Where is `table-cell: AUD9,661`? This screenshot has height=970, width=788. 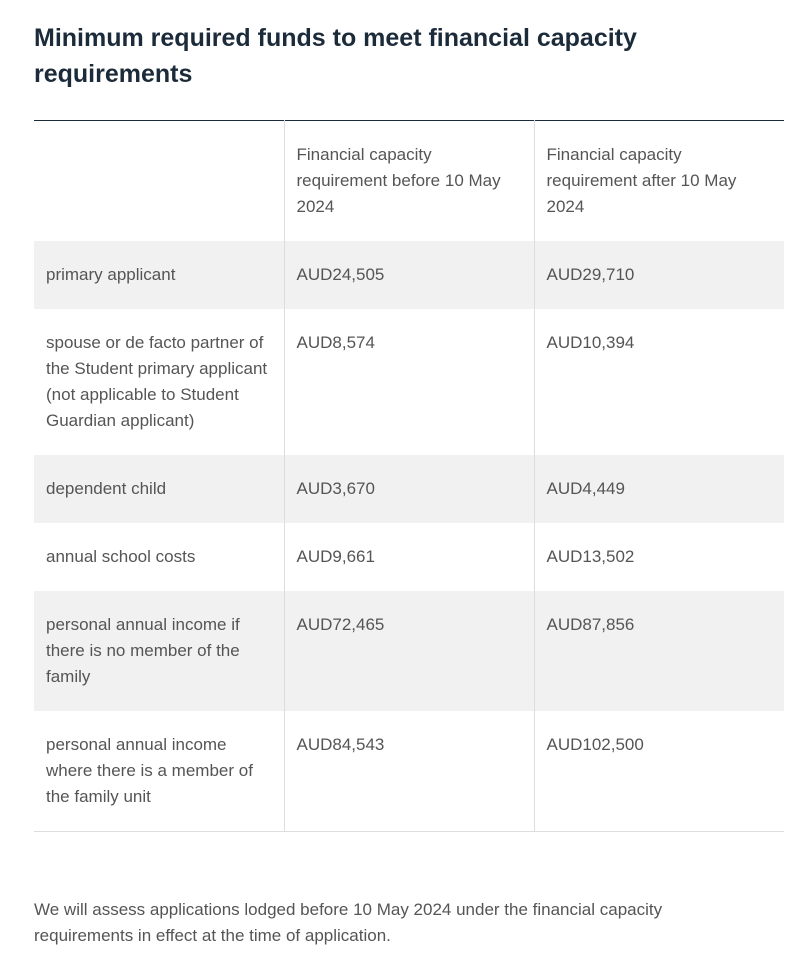
table-cell: AUD9,661 is located at coordinates (408, 557).